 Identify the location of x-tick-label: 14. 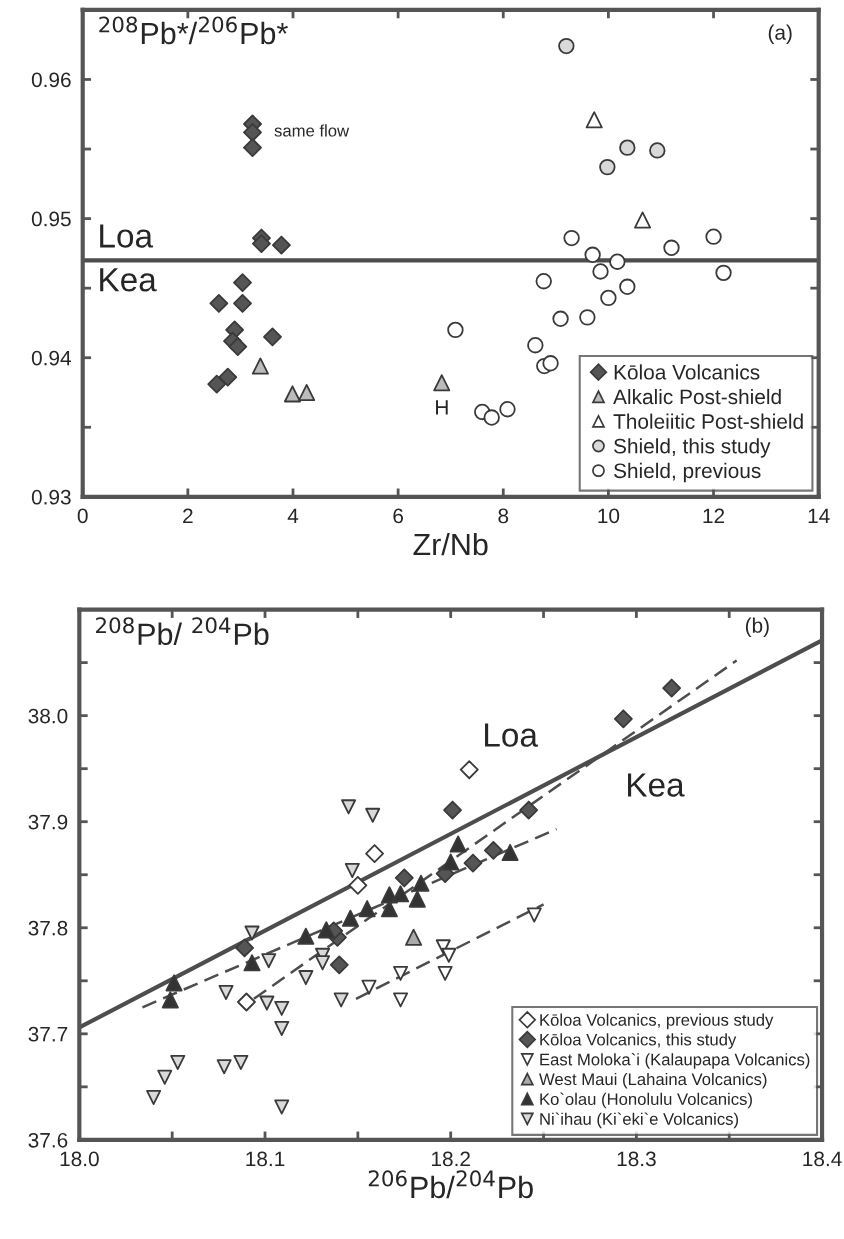
(819, 516).